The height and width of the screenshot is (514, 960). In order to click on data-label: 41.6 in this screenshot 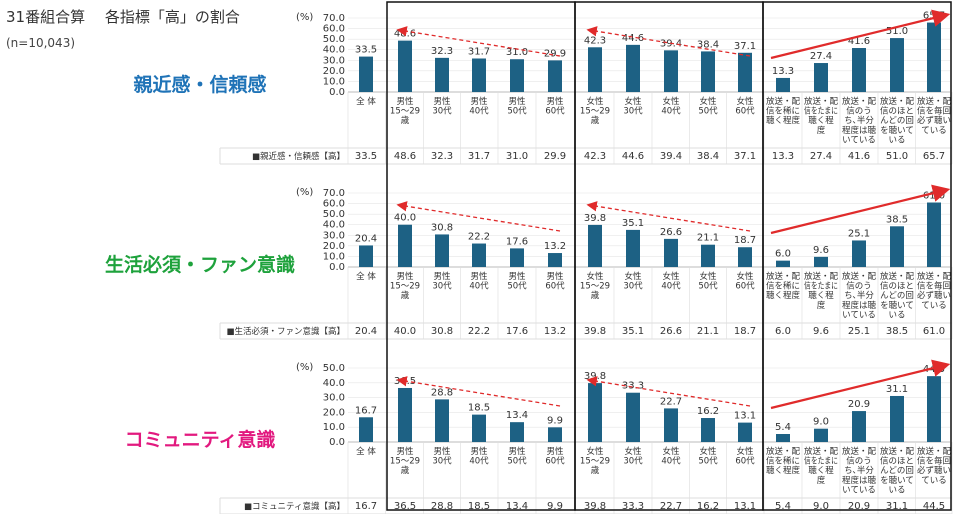, I will do `click(859, 41)`.